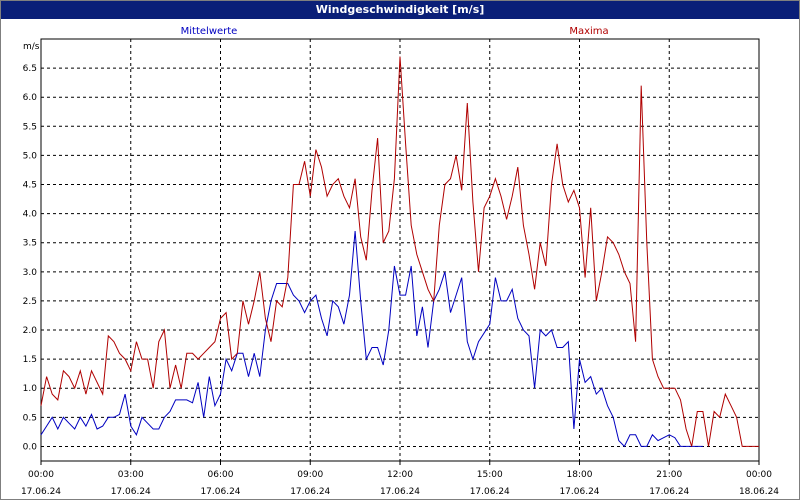 This screenshot has height=501, width=800. What do you see at coordinates (30, 273) in the screenshot?
I see `y-tick-label: 3.0` at bounding box center [30, 273].